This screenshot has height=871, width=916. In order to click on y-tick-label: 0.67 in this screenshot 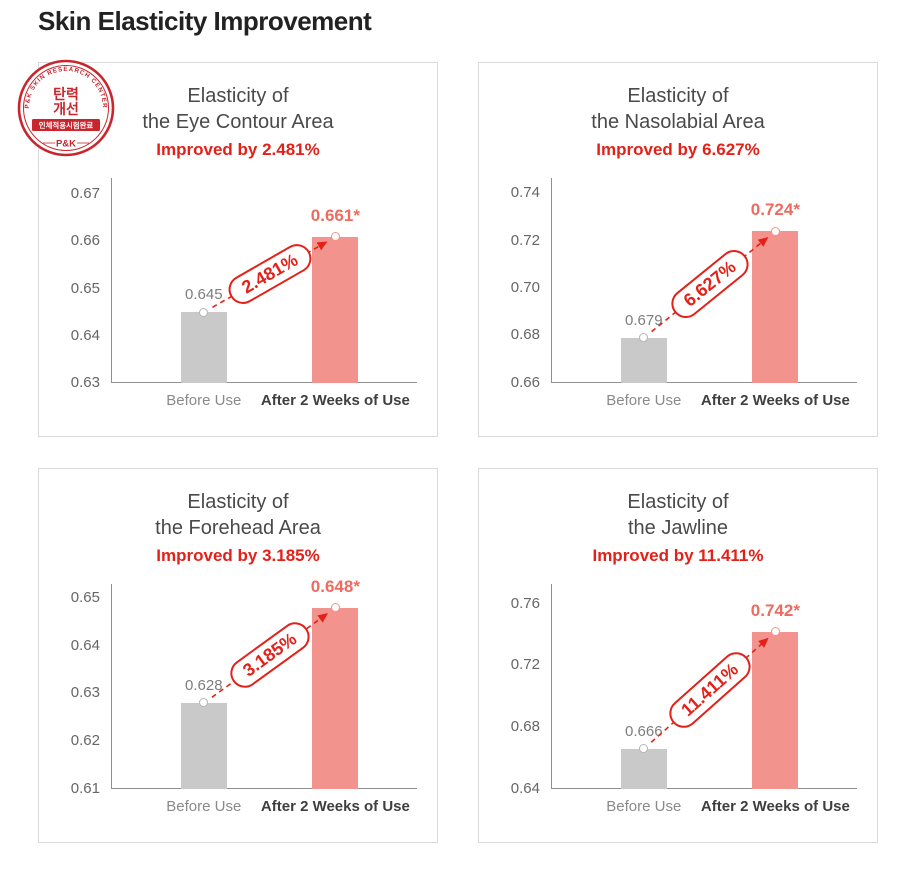, I will do `click(85, 194)`.